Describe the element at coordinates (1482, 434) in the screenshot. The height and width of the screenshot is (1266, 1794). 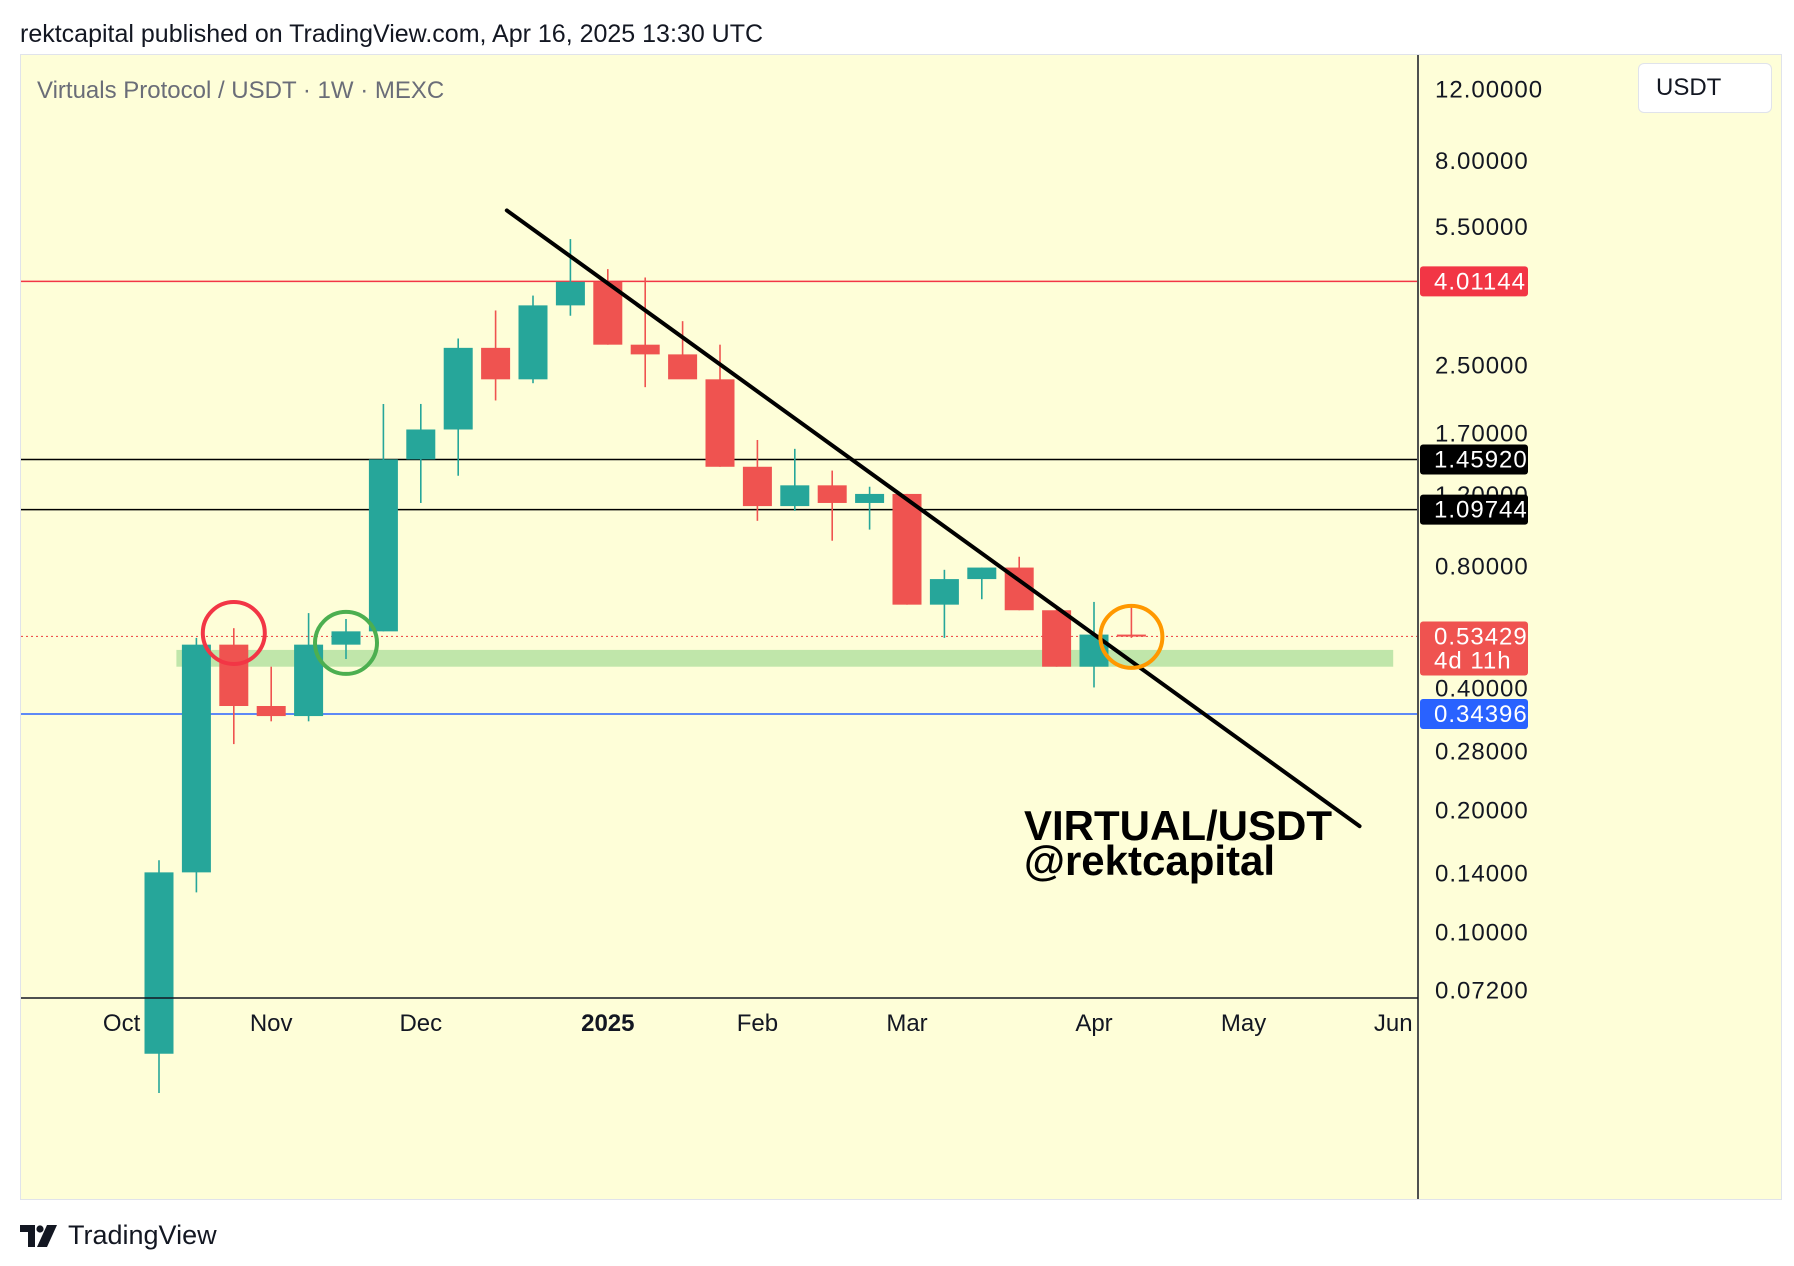
I see `price-tick-label: 1.70000` at that location.